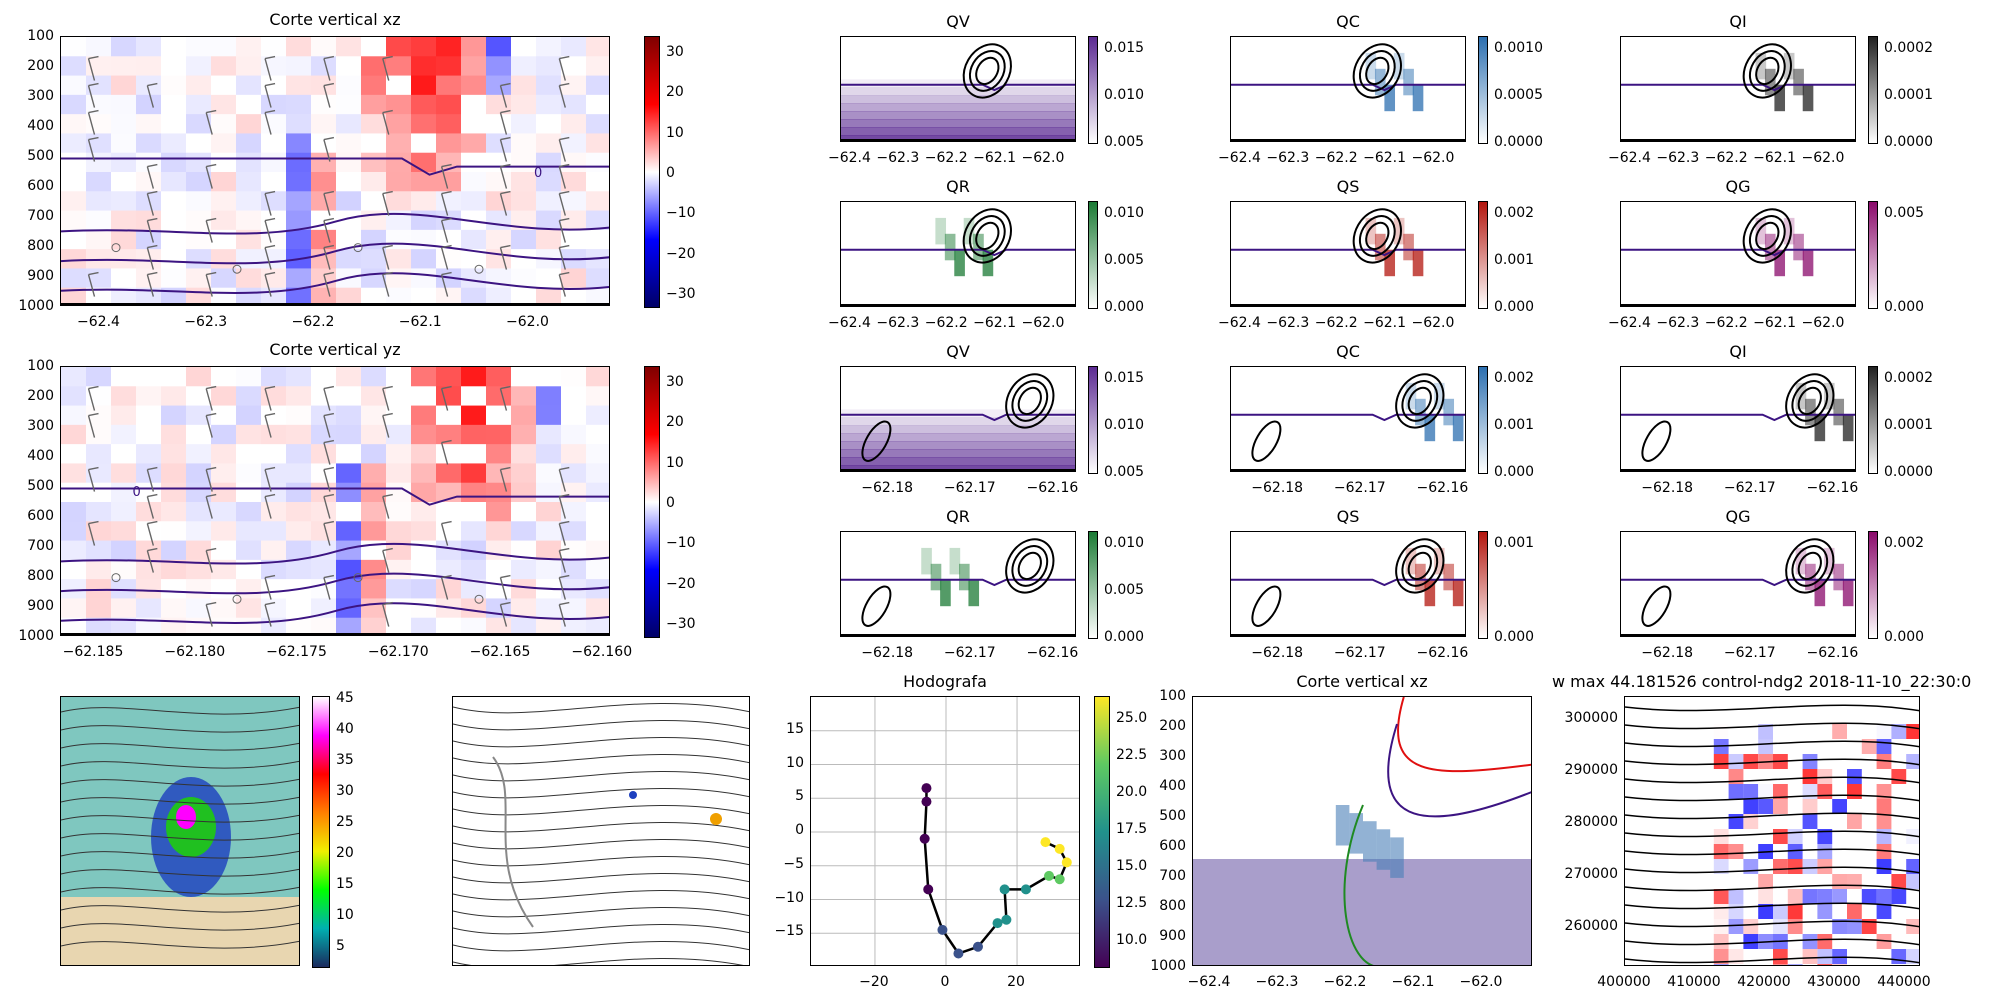  What do you see at coordinates (887, 488) in the screenshot?
I see `x-tick-label: −62.18` at bounding box center [887, 488].